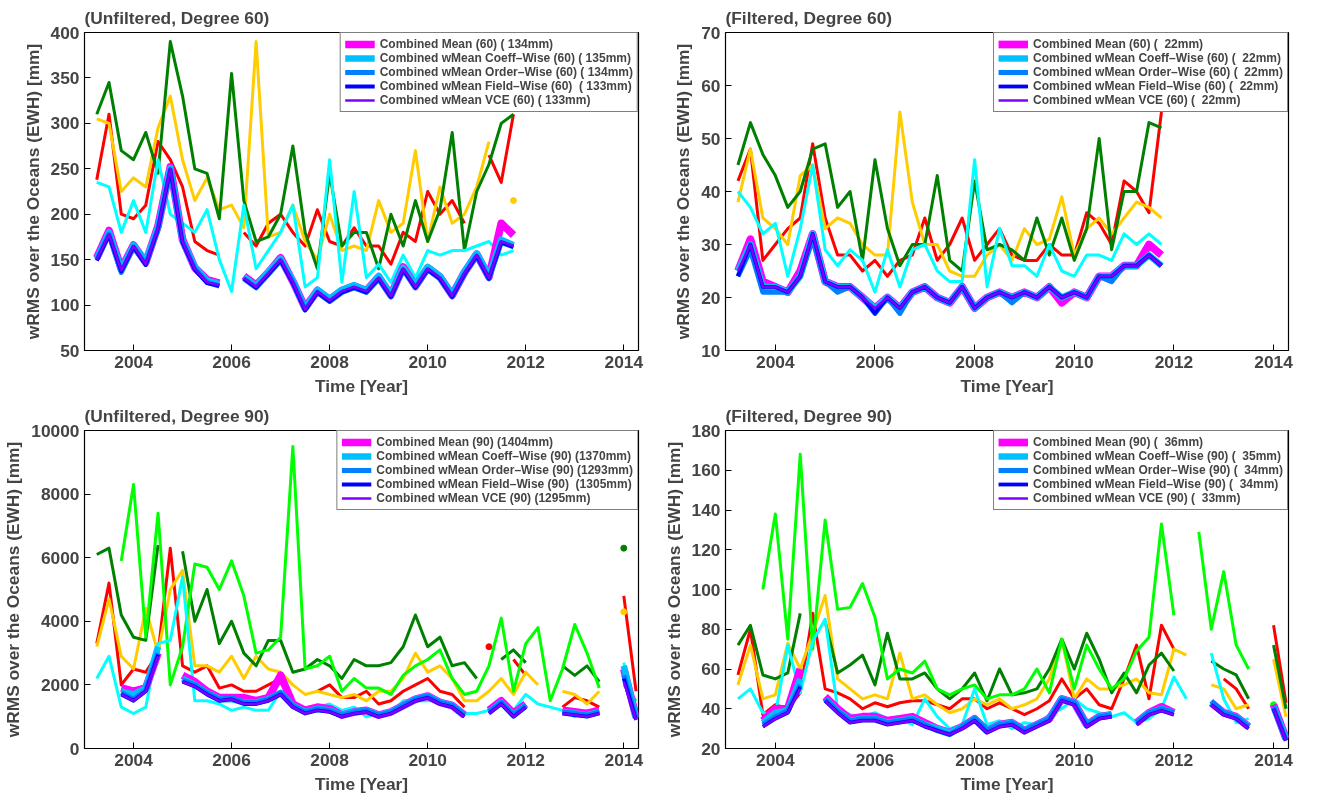 The width and height of the screenshot is (1317, 810). What do you see at coordinates (1137, 498) in the screenshot?
I see `legend-label: Combined wMean VCE (90) ( 33mm)` at bounding box center [1137, 498].